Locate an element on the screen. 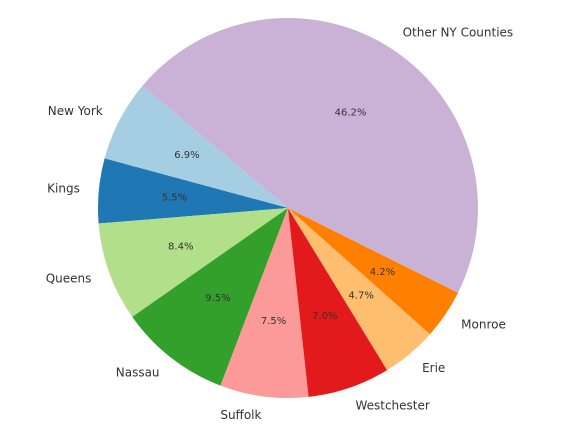 Image resolution: width=562 pixels, height=430 pixels. percent-label: 46.2% is located at coordinates (351, 113).